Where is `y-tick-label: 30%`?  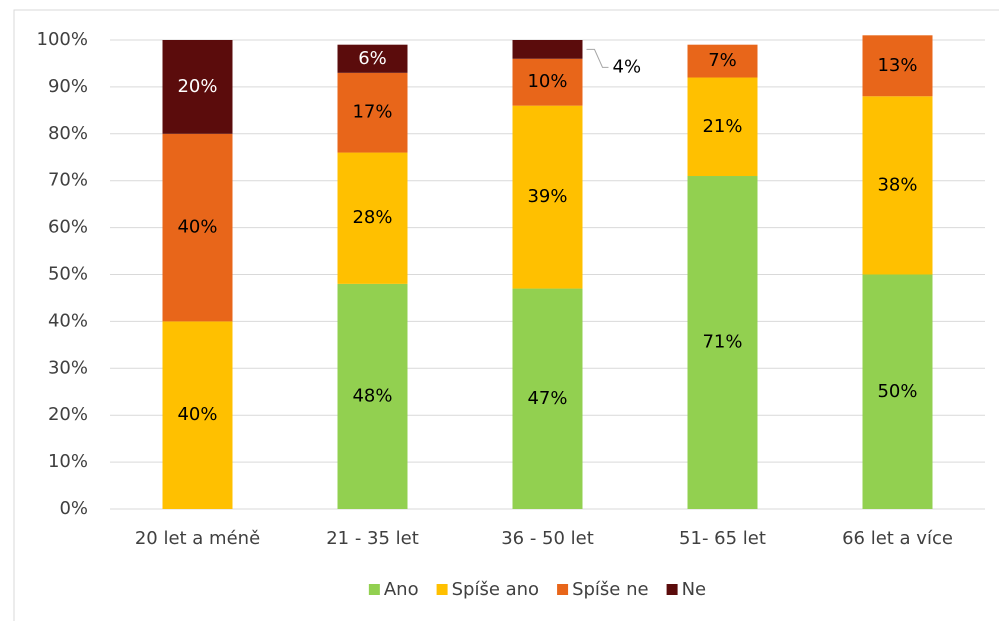 y-tick-label: 30% is located at coordinates (68, 367).